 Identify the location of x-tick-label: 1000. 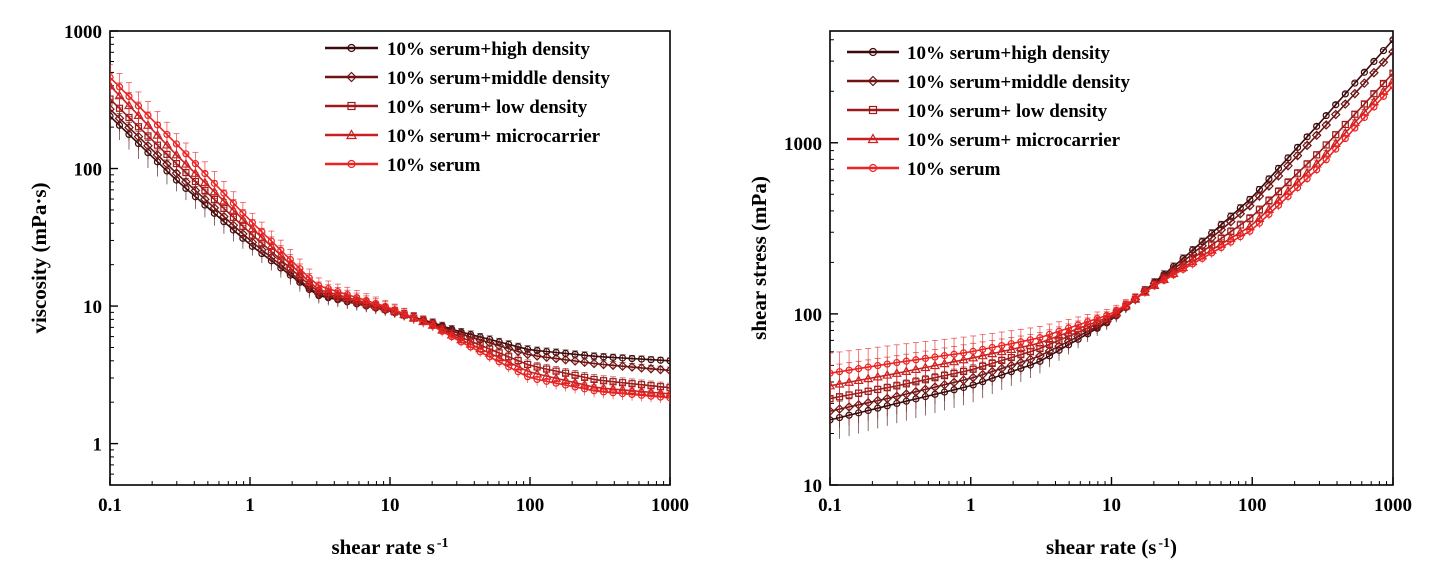
(1393, 505).